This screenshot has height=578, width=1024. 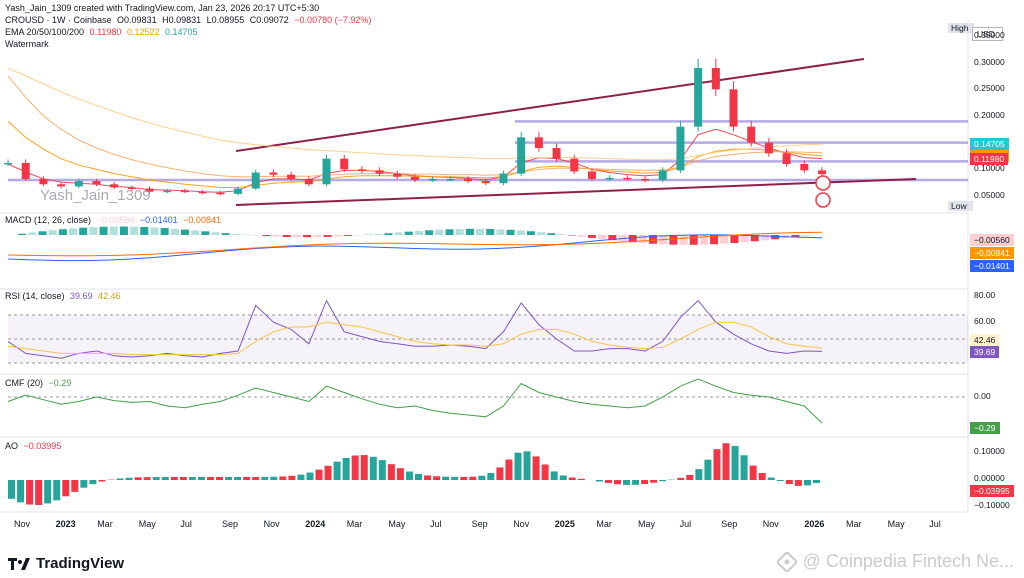 What do you see at coordinates (66, 563) in the screenshot?
I see `tradingview-brand: TradingView` at bounding box center [66, 563].